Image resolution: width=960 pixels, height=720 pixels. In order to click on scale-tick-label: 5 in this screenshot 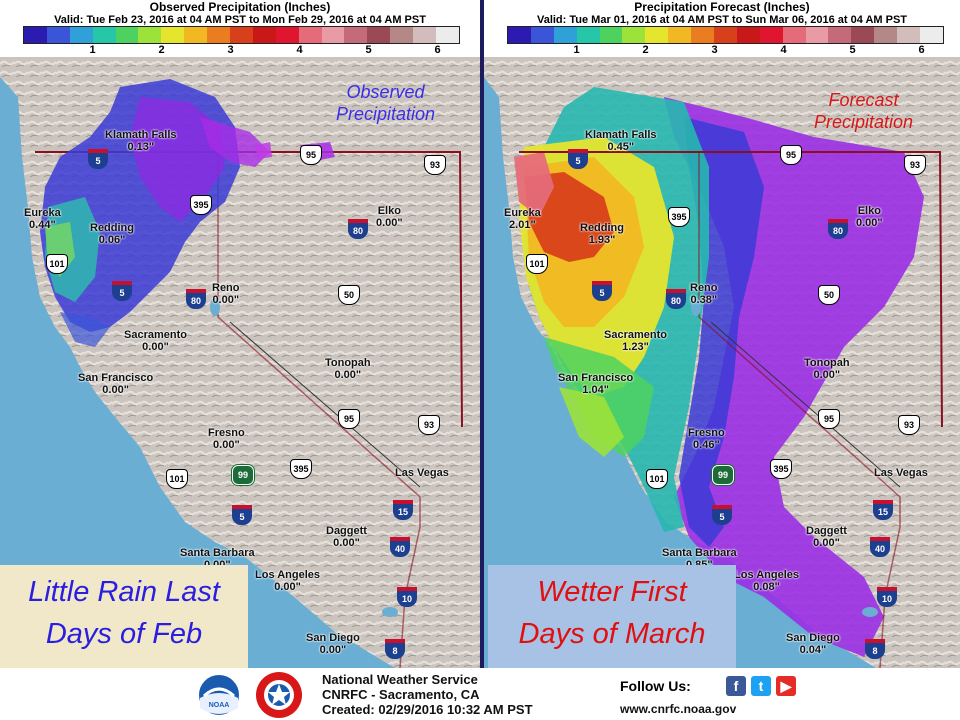, I will do `click(852, 50)`.